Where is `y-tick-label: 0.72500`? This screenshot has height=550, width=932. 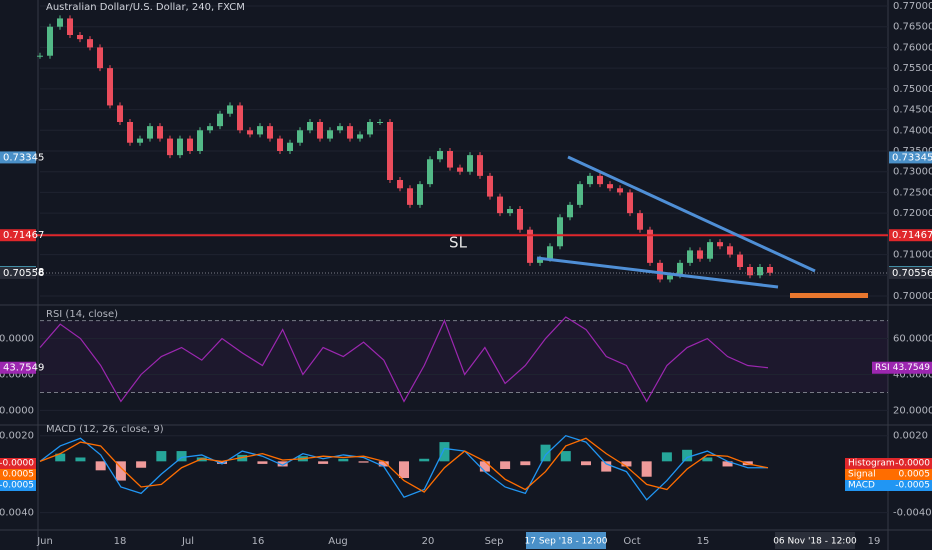
y-tick-label: 0.72500 is located at coordinates (912, 192).